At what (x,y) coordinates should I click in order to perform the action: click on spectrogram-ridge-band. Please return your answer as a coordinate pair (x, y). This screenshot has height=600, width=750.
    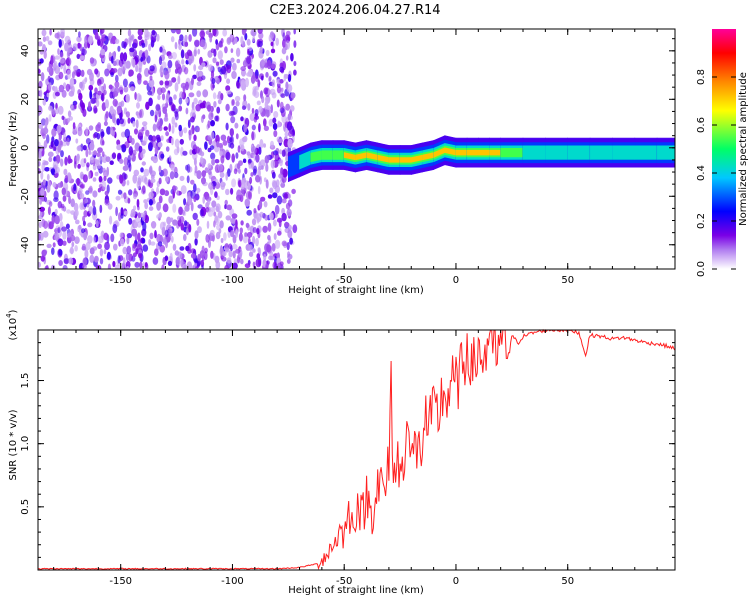
    Looking at the image, I should click on (665, 152).